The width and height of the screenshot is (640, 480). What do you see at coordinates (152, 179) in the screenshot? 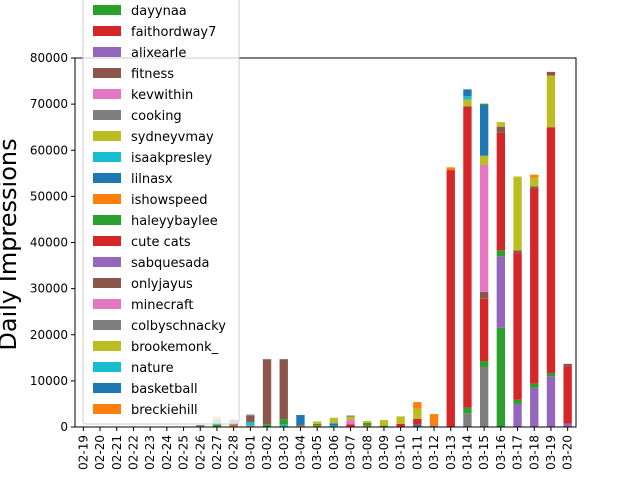
I see `legend-label: lilnasx` at bounding box center [152, 179].